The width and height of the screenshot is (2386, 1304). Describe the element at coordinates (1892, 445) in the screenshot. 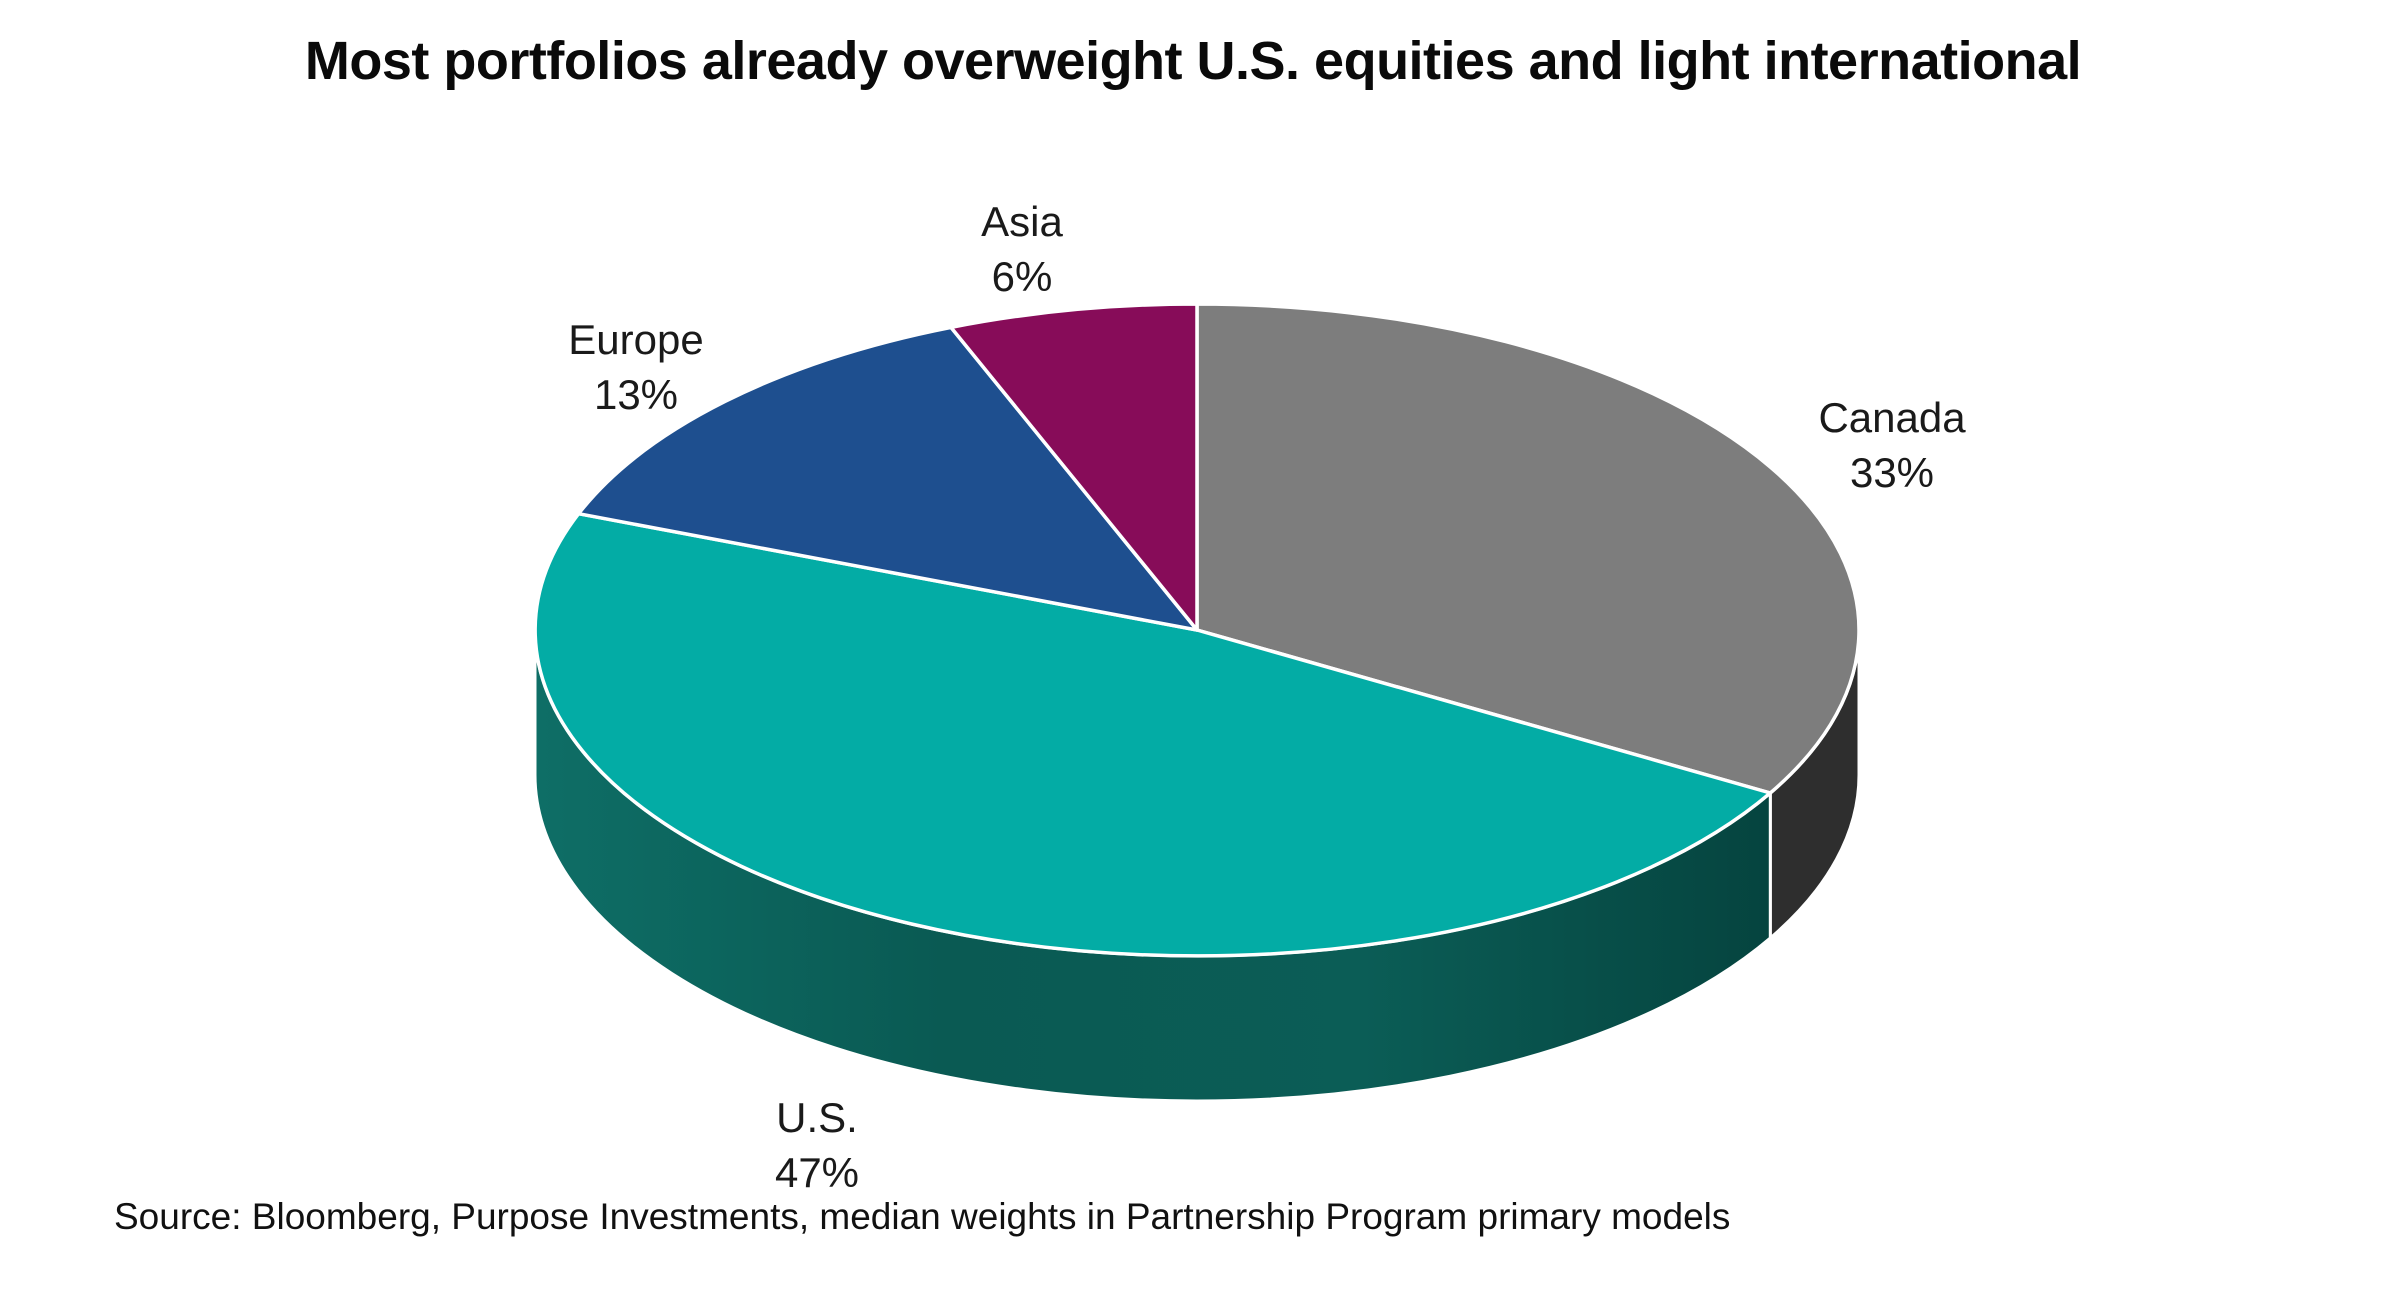

I see `slice-label-canada: Canada 33%` at that location.